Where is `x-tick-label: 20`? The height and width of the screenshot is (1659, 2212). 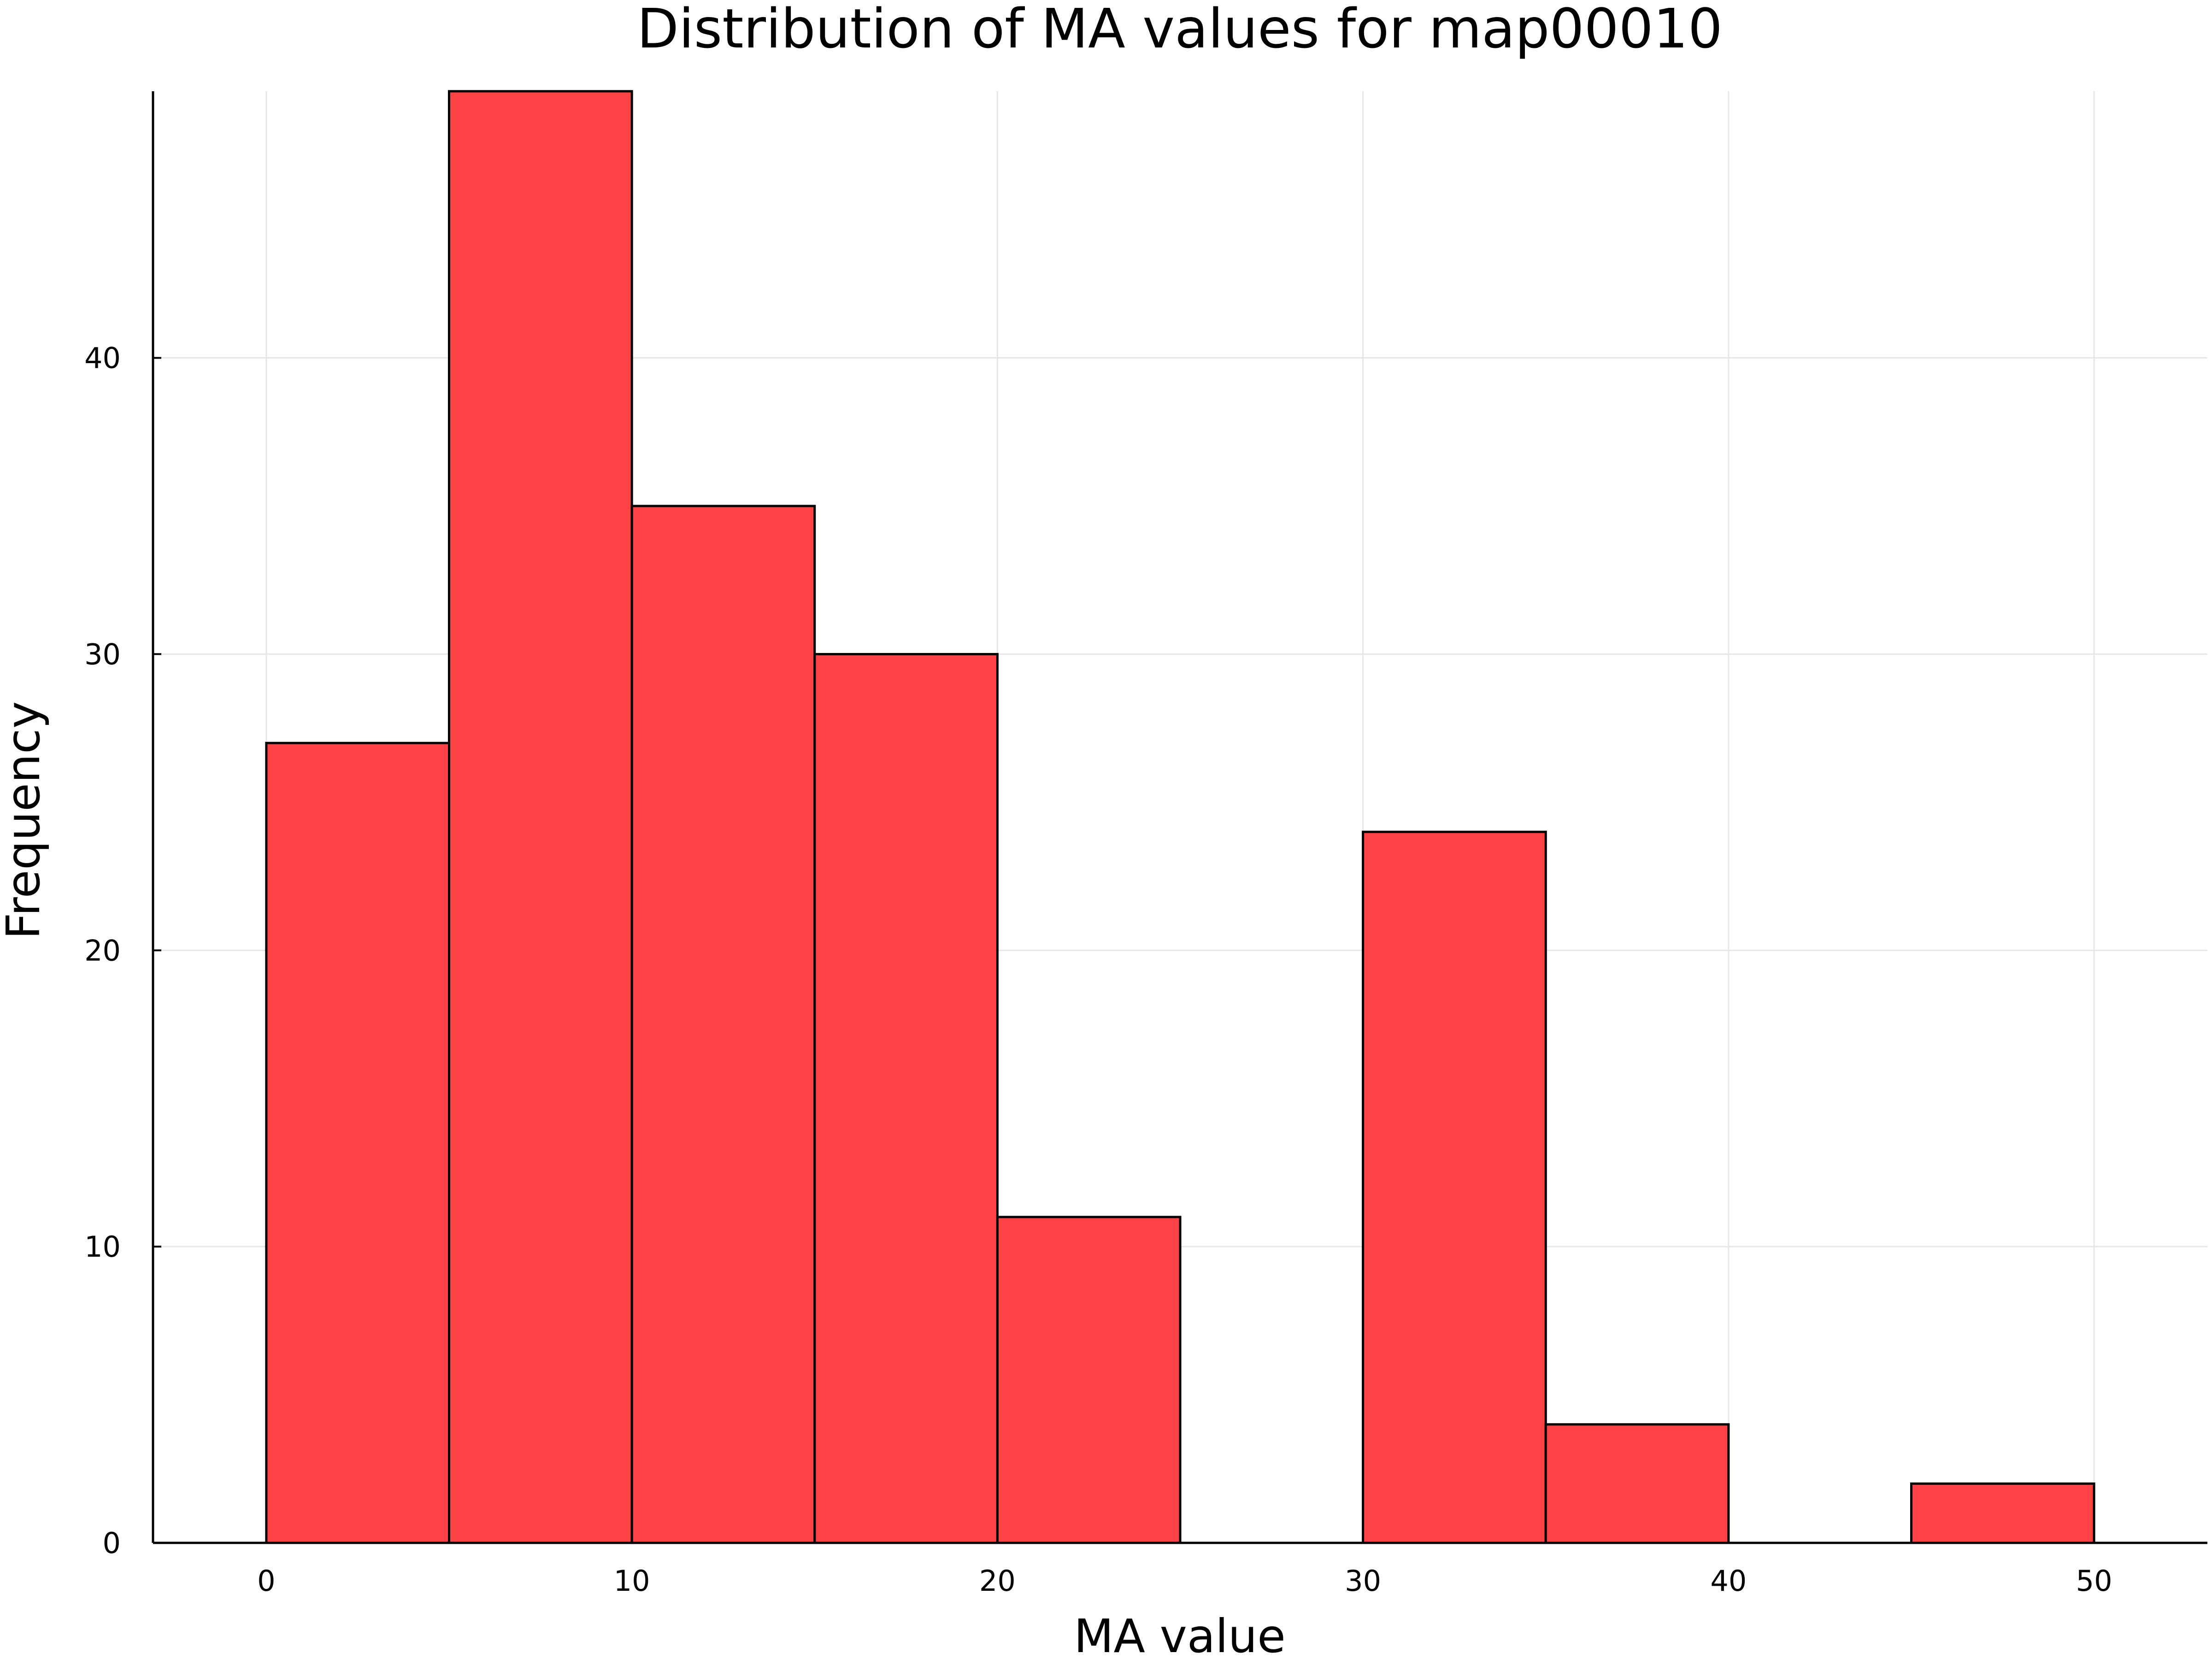
x-tick-label: 20 is located at coordinates (997, 1581).